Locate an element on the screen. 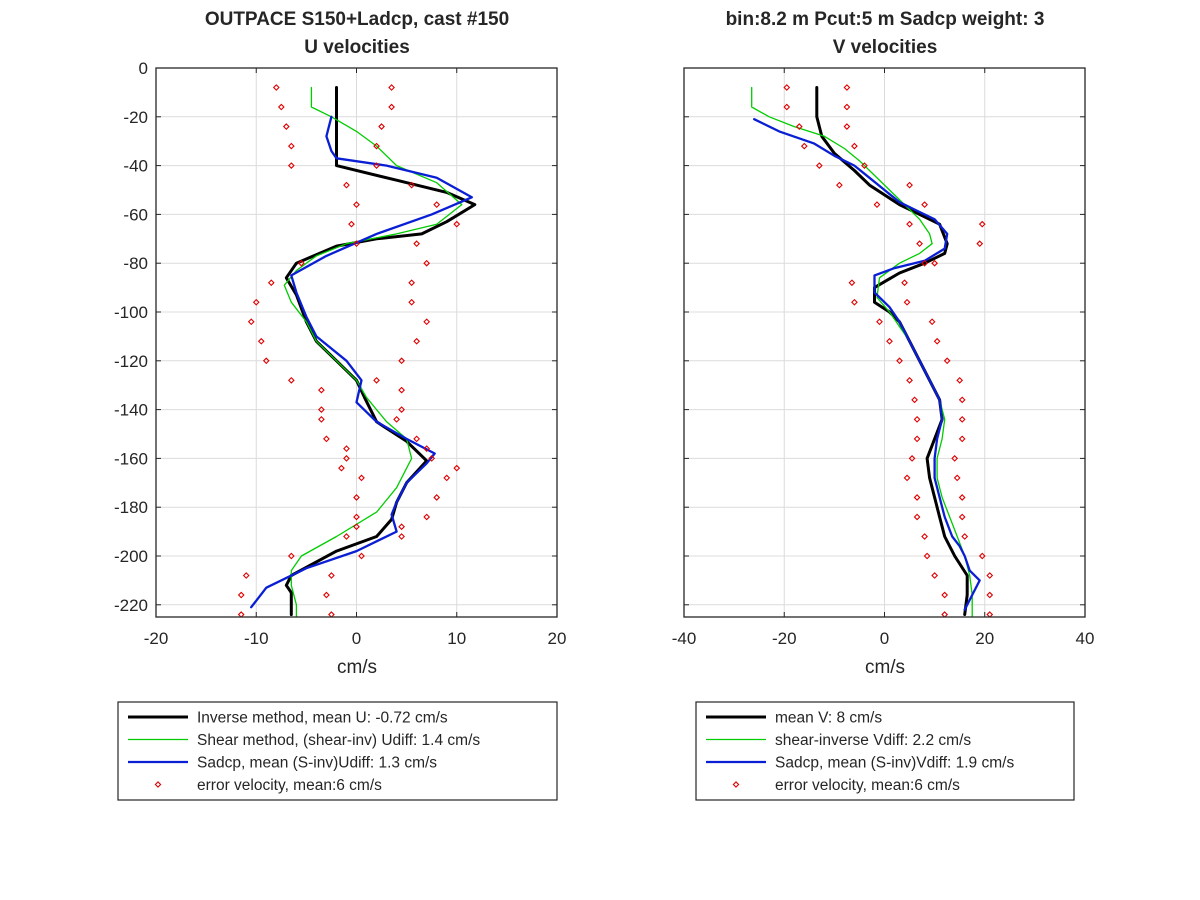  u-chart-title: OUTPACE S150+Ladcp, cast #150 is located at coordinates (357, 19).